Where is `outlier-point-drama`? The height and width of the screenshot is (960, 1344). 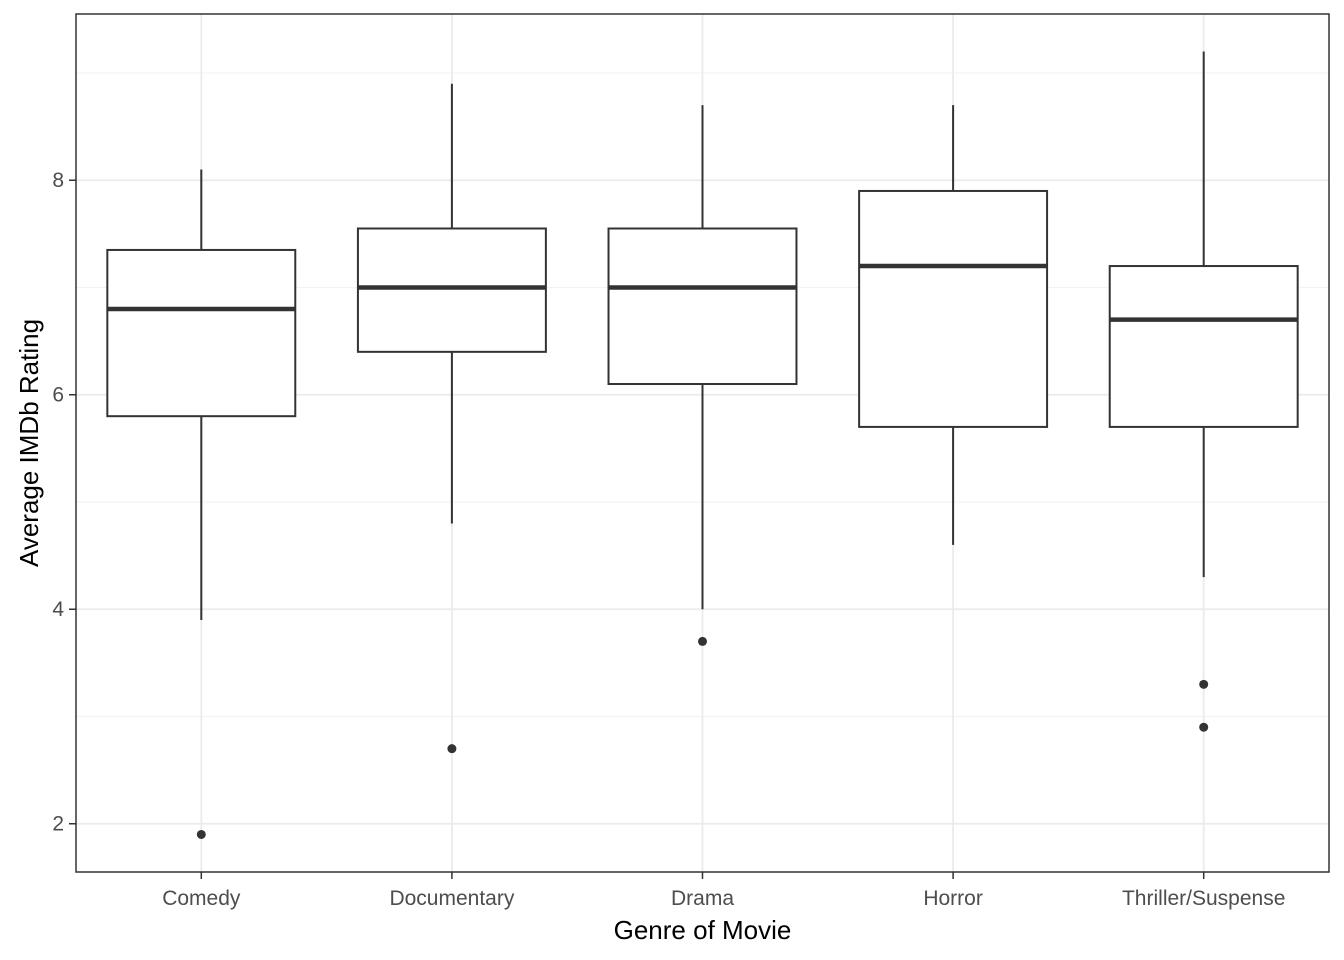 outlier-point-drama is located at coordinates (702, 641).